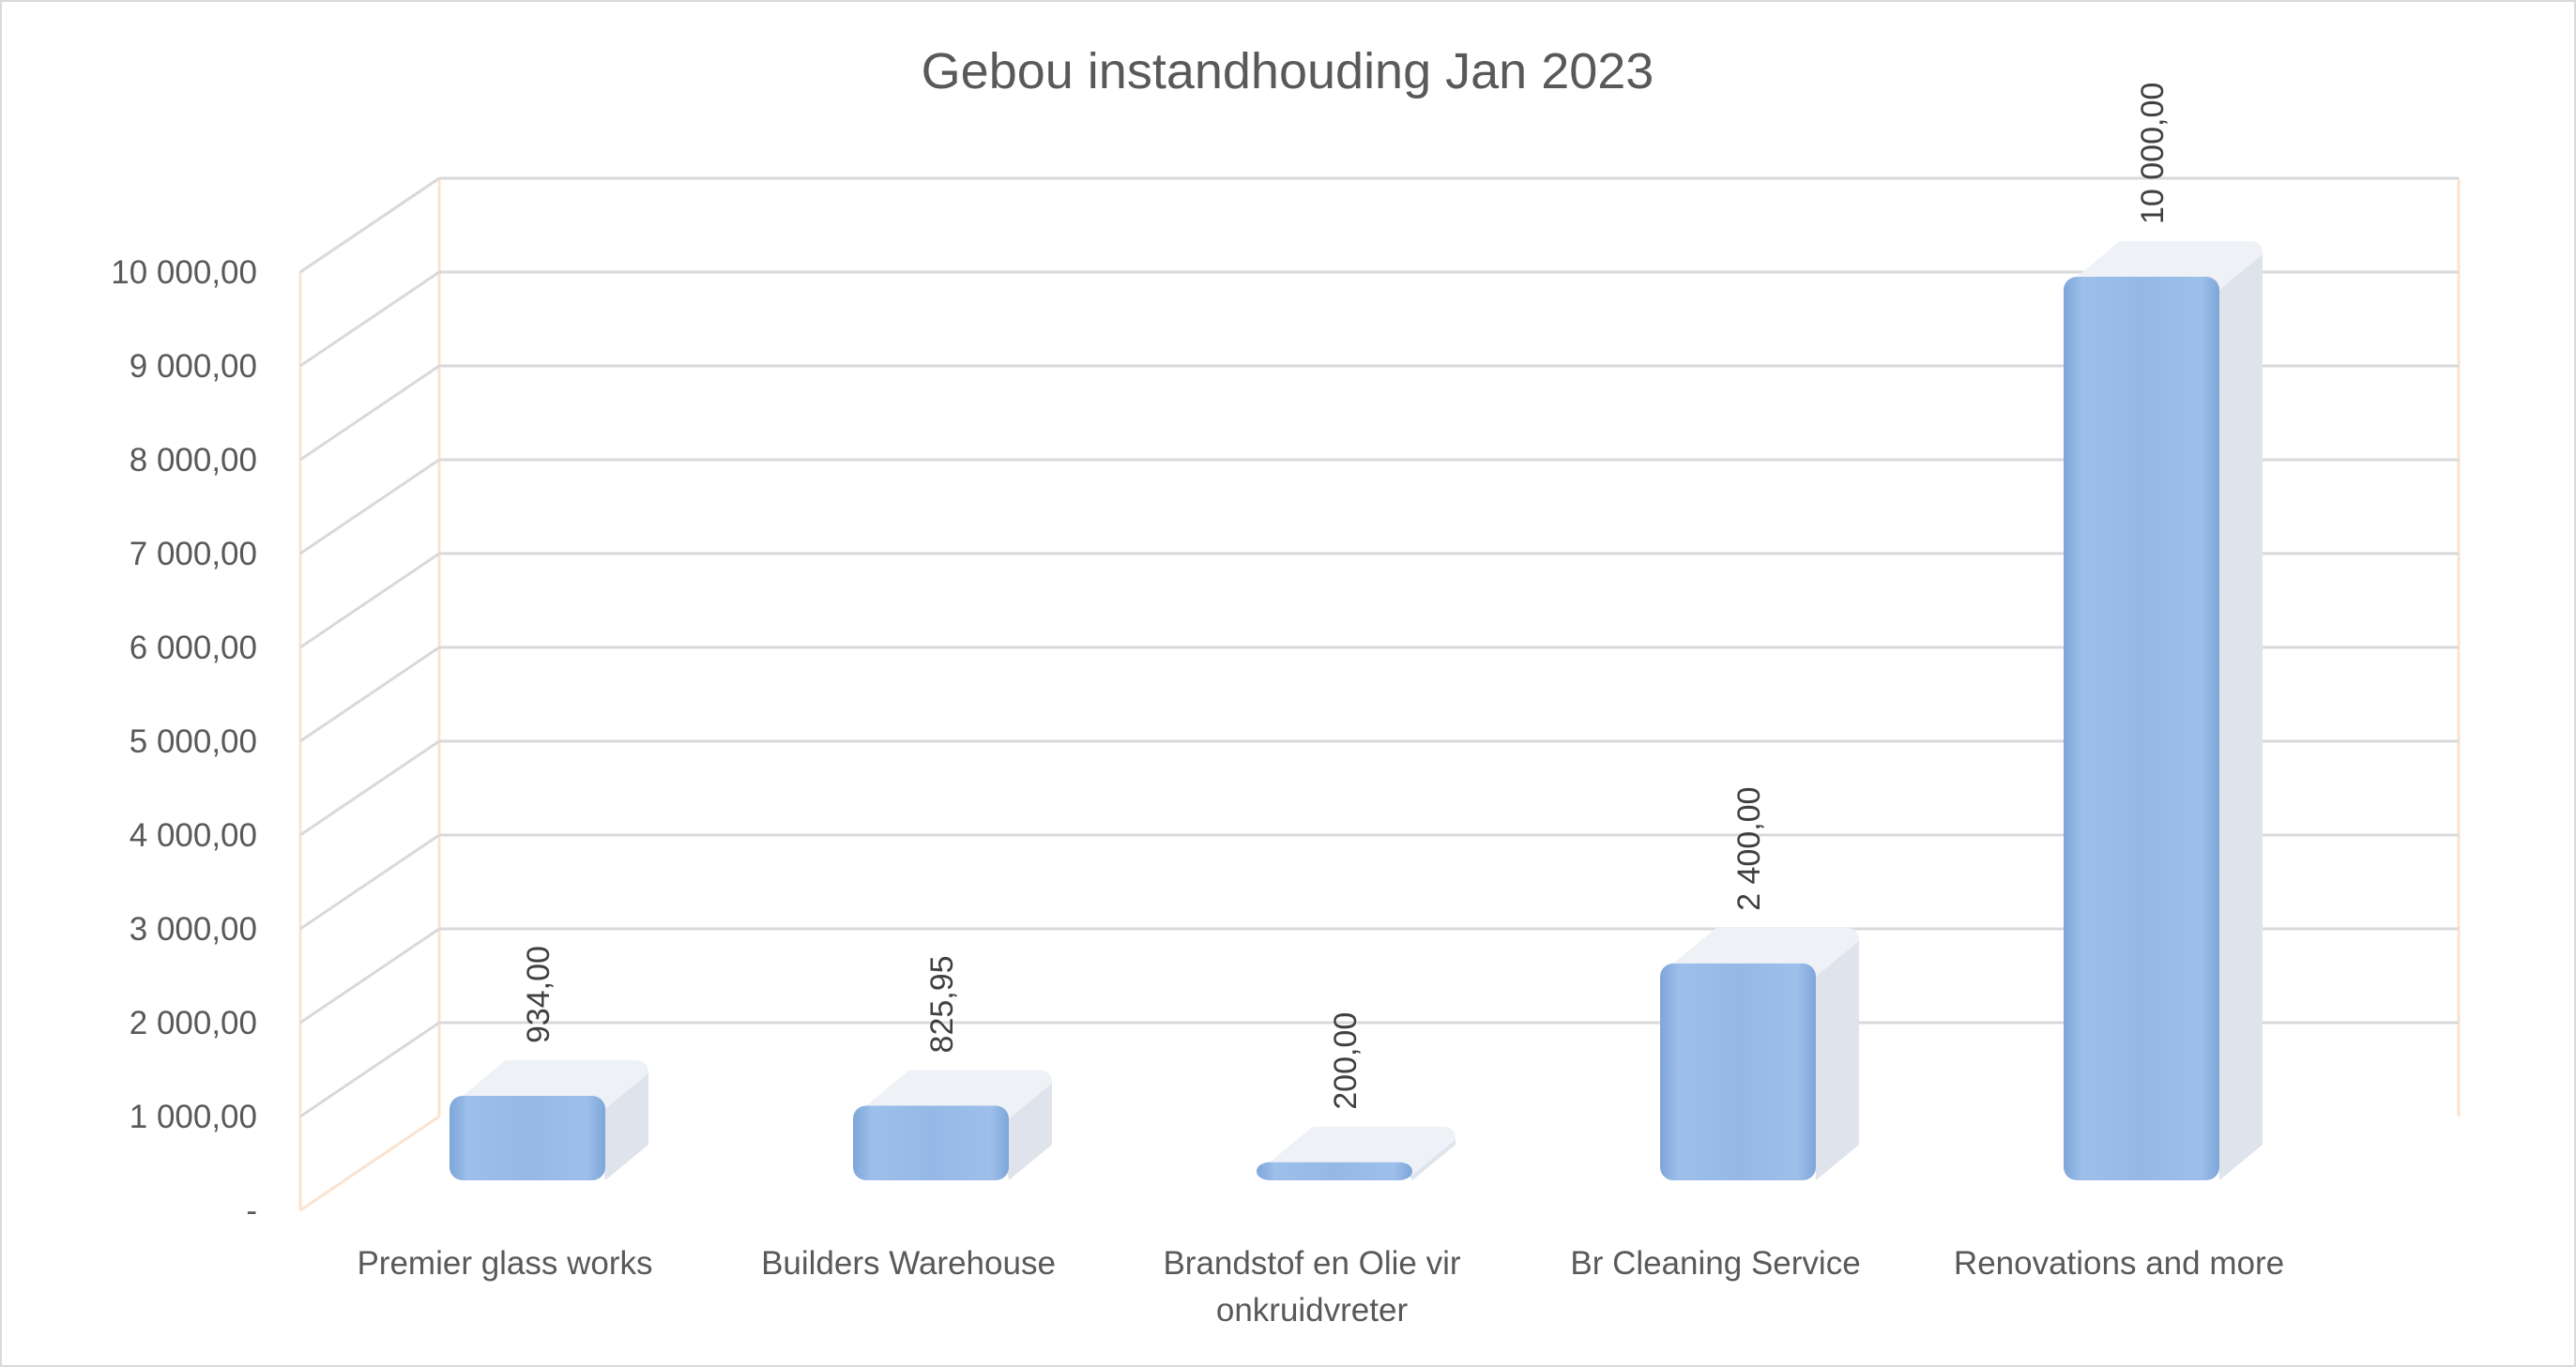 This screenshot has width=2576, height=1367. I want to click on category-label: Builders Warehouse, so click(908, 1263).